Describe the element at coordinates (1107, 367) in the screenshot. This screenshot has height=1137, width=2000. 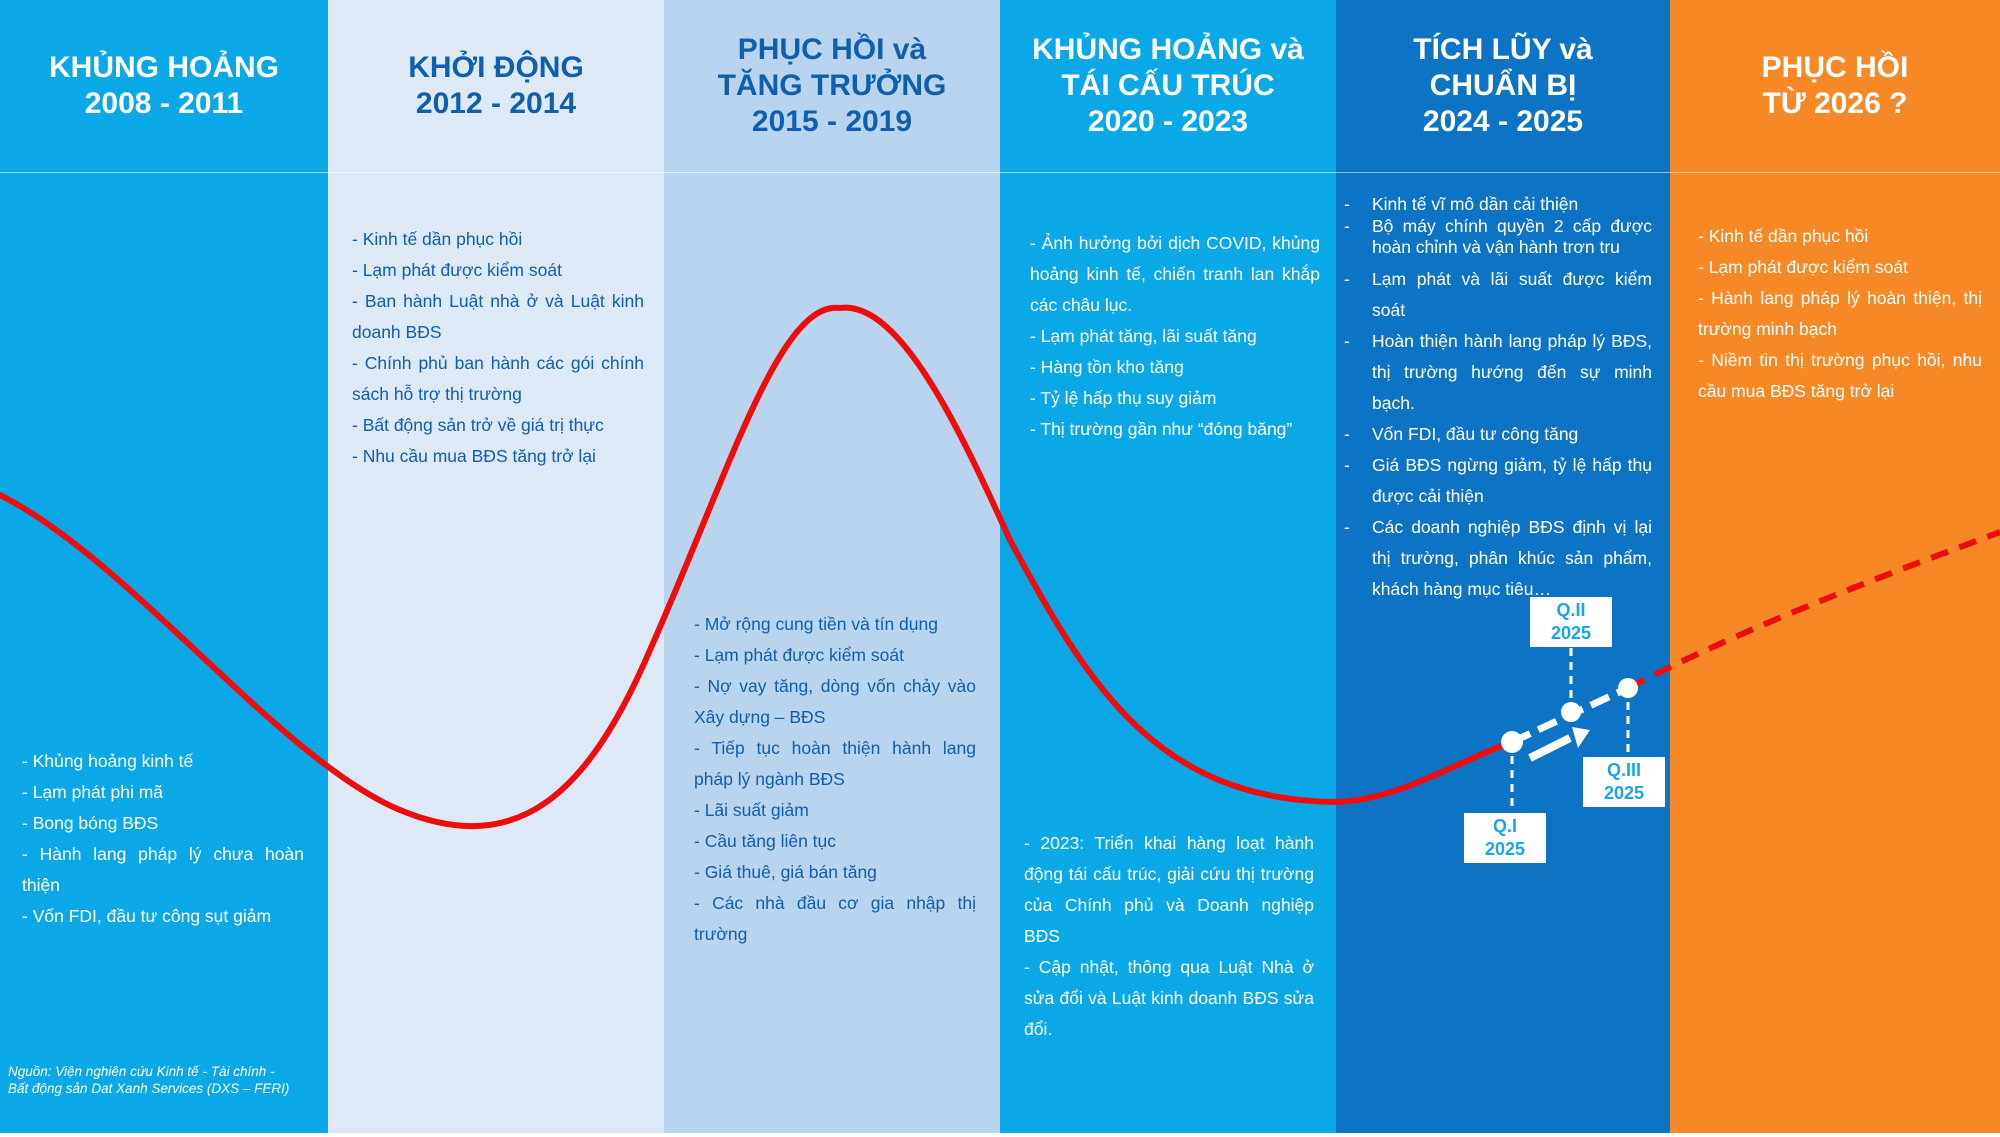
I see `list-item: - Hàng tồn kho tăng` at that location.